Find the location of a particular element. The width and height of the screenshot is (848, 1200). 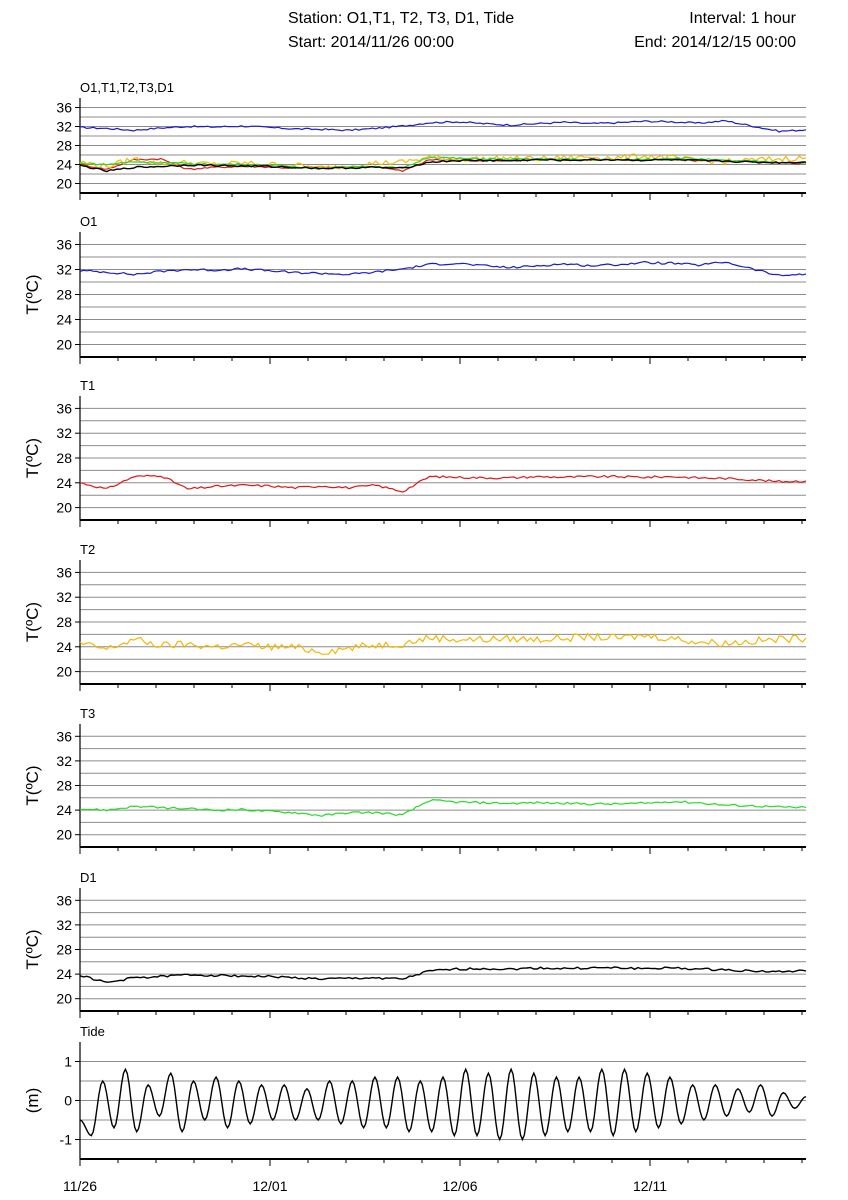

start-header: Start: 2014/11/26 00:00 is located at coordinates (371, 42).